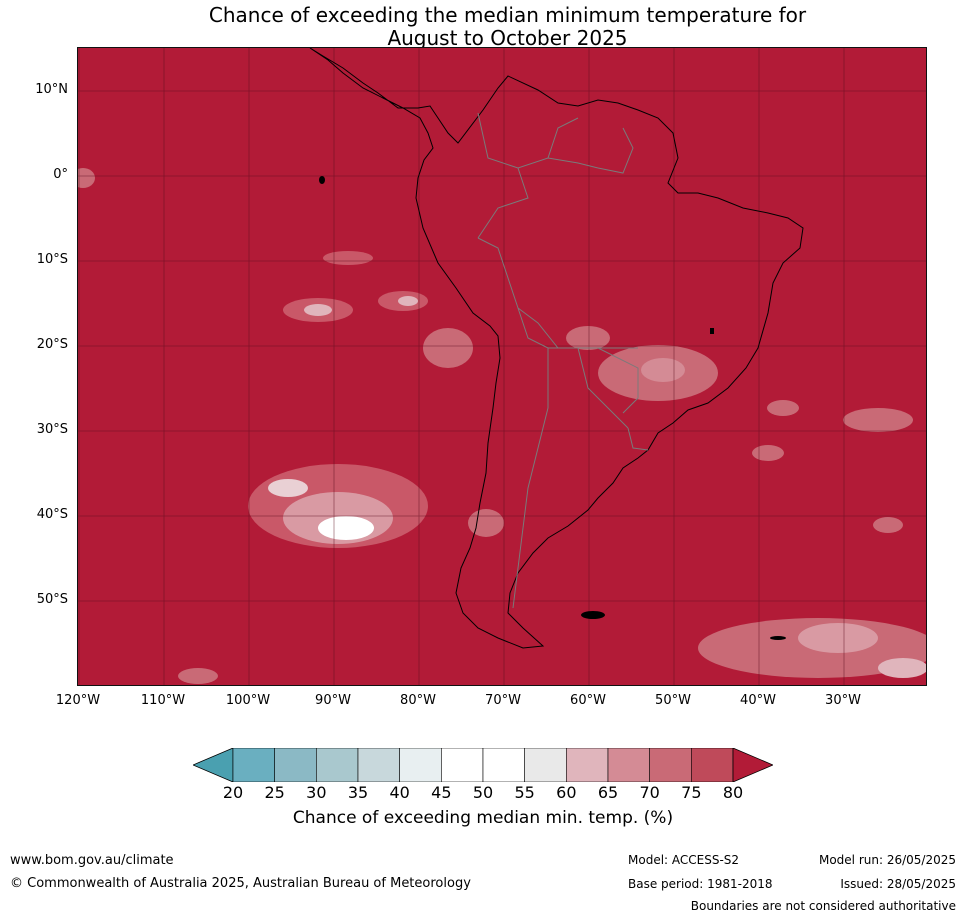 The image size is (965, 919). Describe the element at coordinates (318, 310) in the screenshot. I see `patch-equatorial-pacific-inner` at that location.